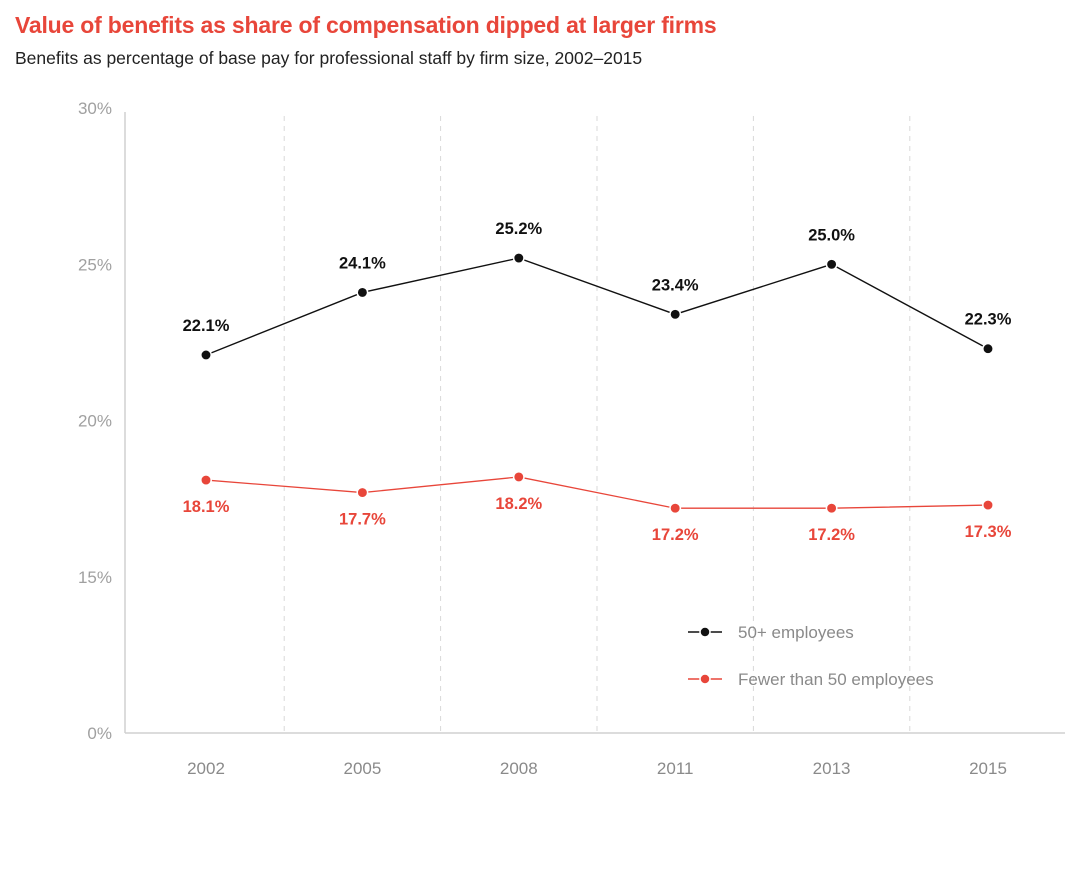 This screenshot has width=1080, height=878. Describe the element at coordinates (836, 679) in the screenshot. I see `legend-label: Fewer than 50 employees` at that location.